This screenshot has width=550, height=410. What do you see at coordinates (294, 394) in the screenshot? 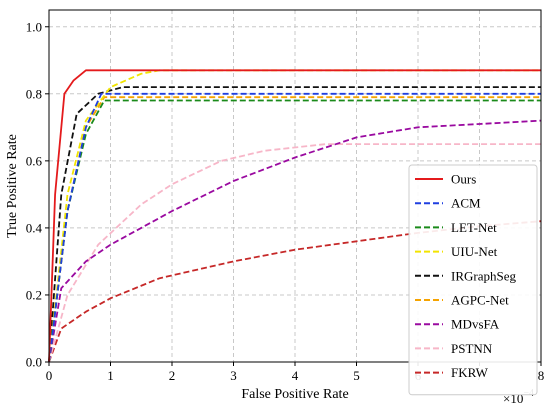
I see `x-axis-label: False Positive Rate` at bounding box center [294, 394].